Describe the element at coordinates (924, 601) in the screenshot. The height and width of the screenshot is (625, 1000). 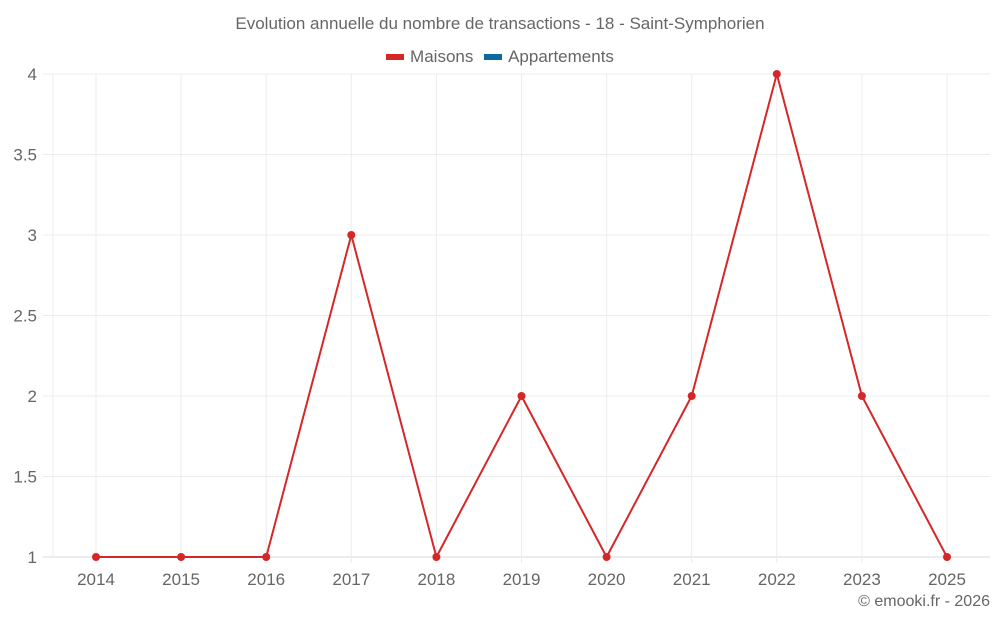
I see `credit-text: © emooki.fr - 2026` at that location.